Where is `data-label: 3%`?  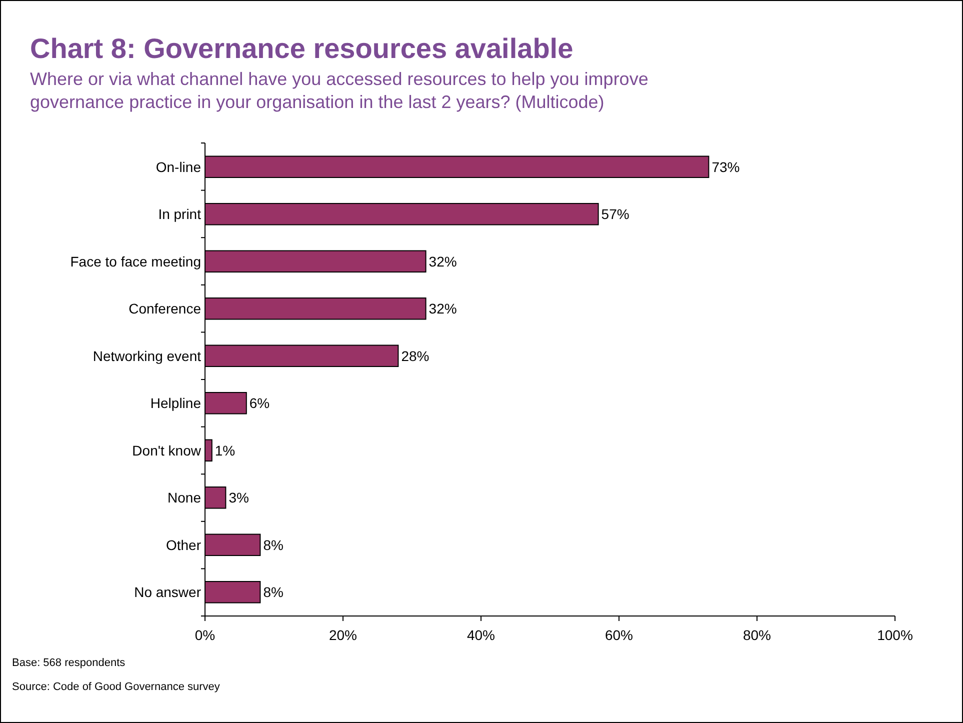 data-label: 3% is located at coordinates (238, 498).